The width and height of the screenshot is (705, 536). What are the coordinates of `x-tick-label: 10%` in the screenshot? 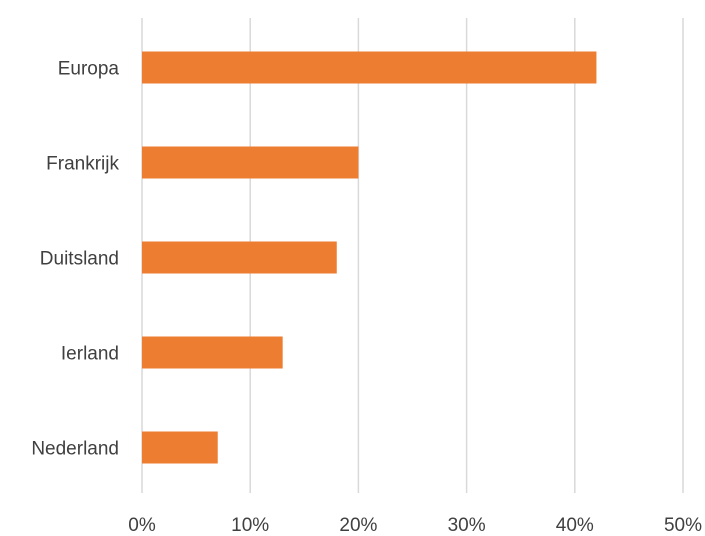 It's located at (250, 525).